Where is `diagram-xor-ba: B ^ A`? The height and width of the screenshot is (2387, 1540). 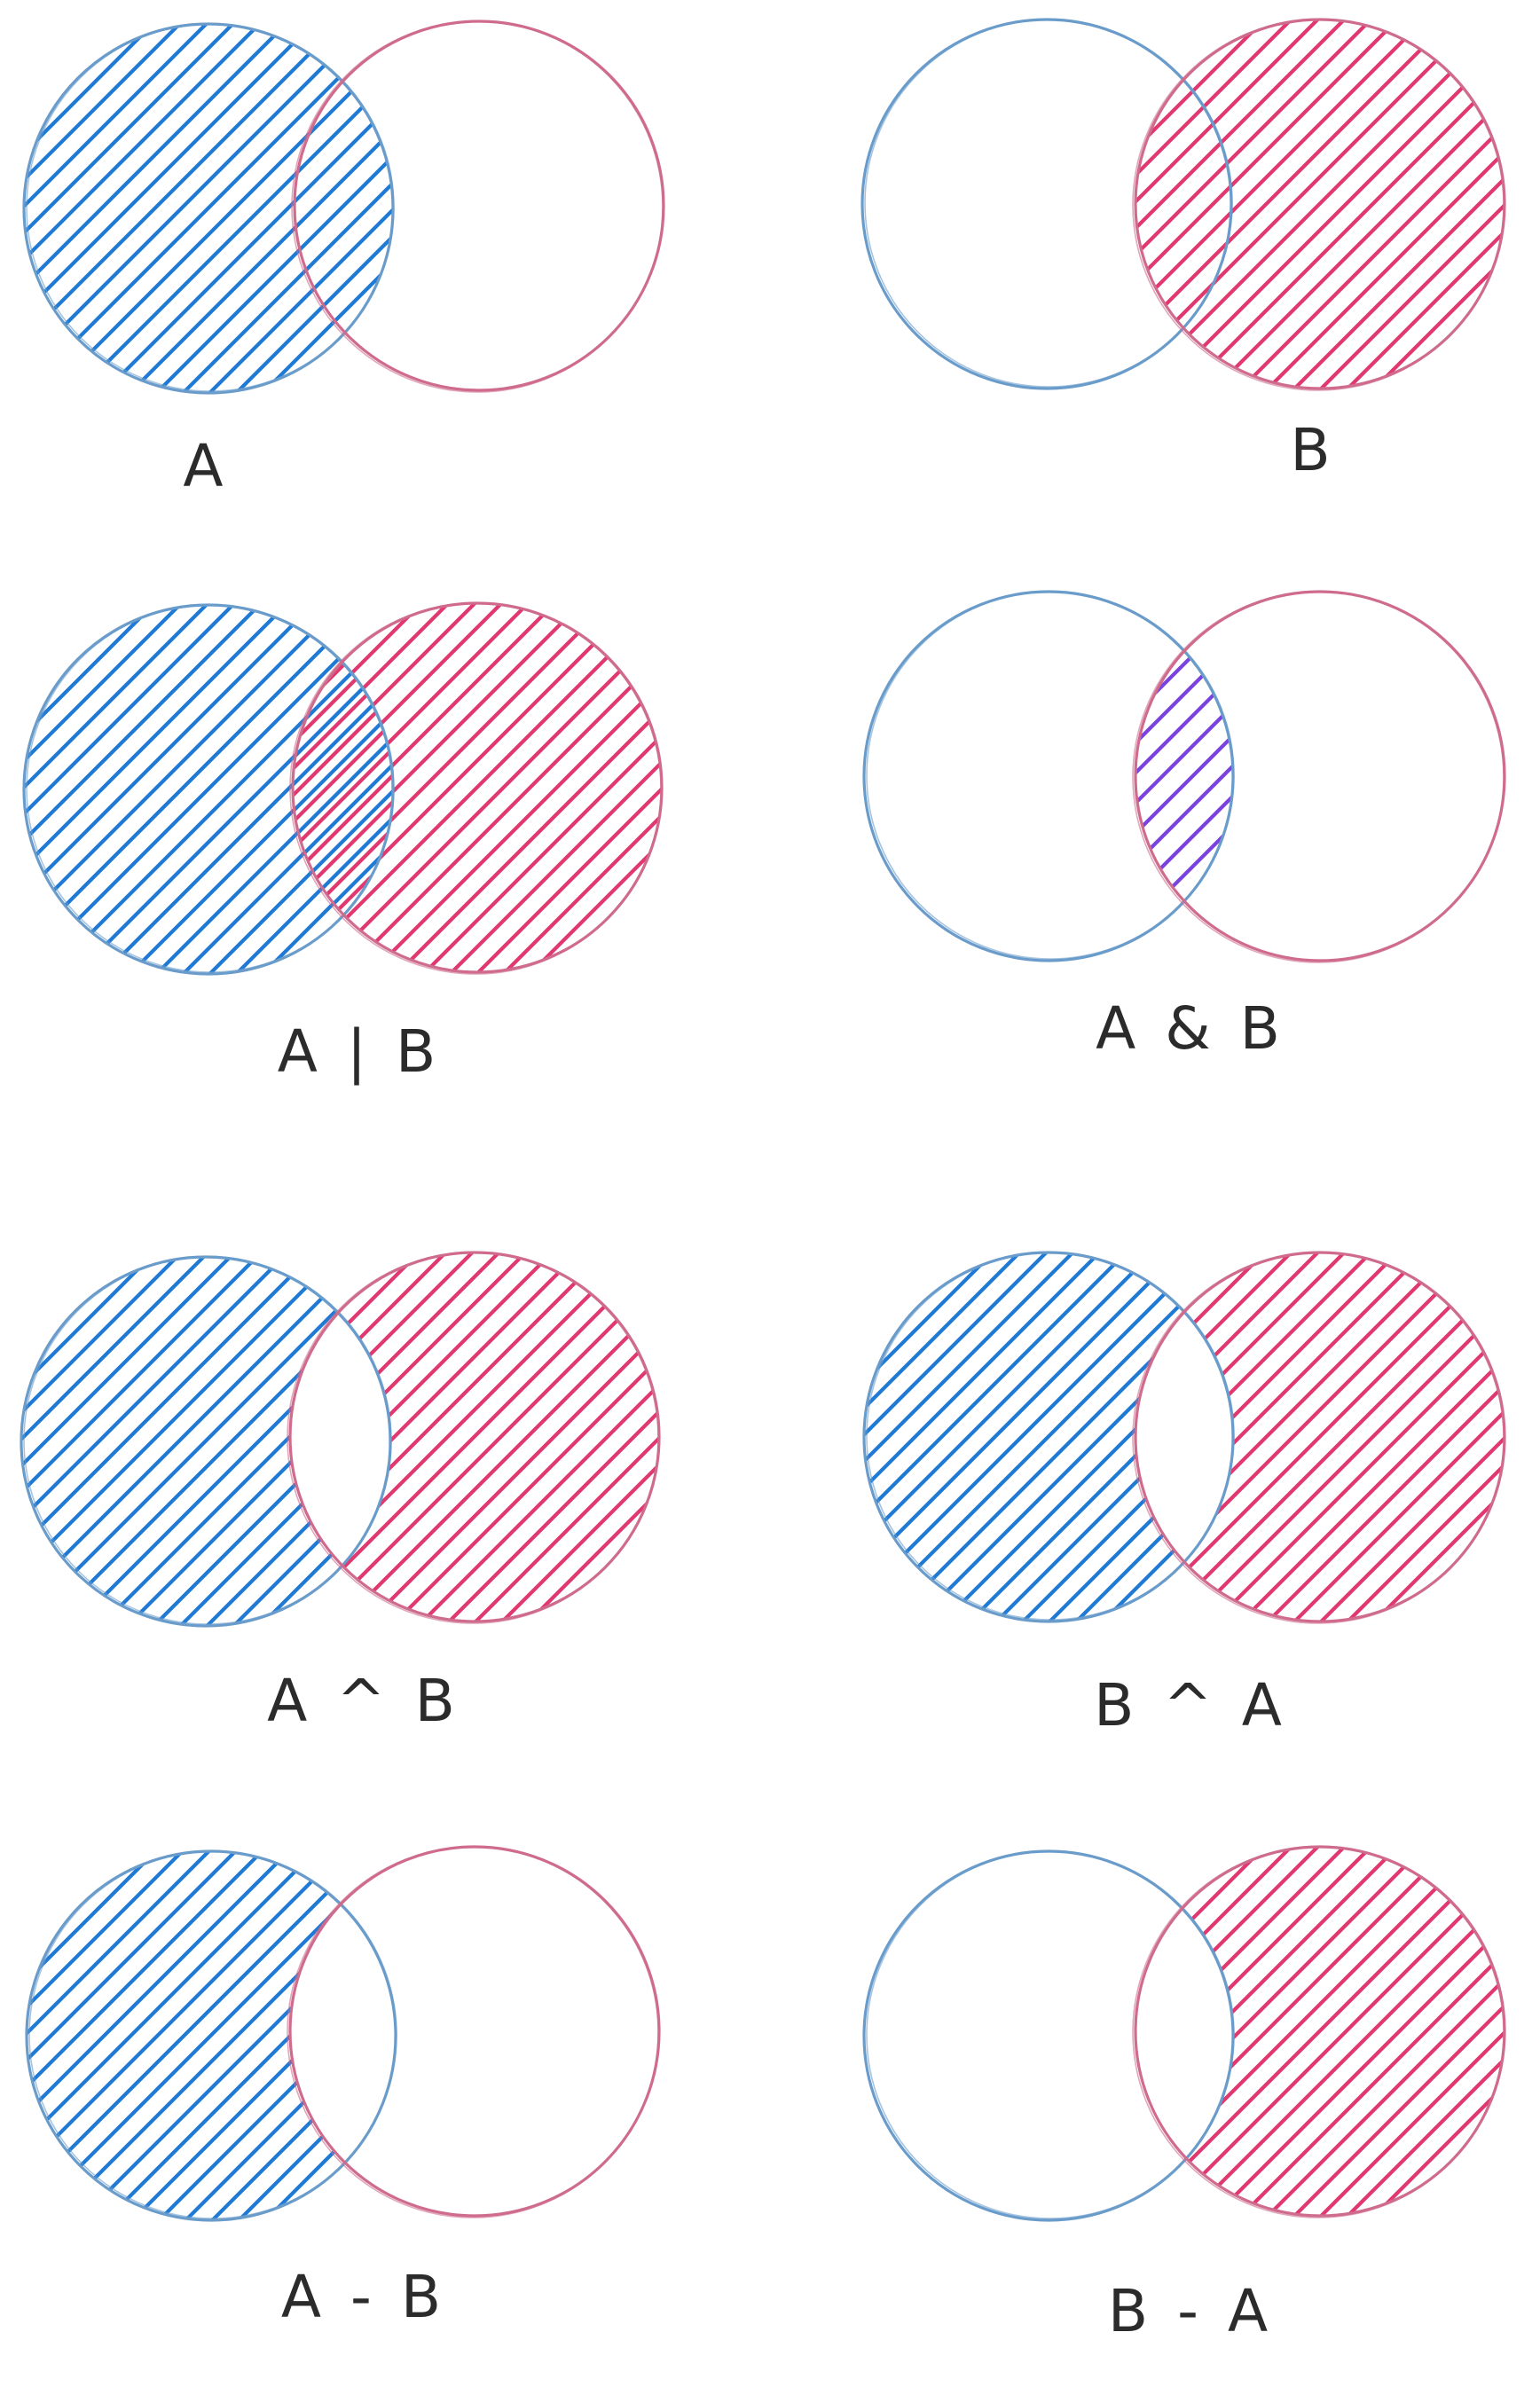 diagram-xor-ba: B ^ A is located at coordinates (1045, 1485).